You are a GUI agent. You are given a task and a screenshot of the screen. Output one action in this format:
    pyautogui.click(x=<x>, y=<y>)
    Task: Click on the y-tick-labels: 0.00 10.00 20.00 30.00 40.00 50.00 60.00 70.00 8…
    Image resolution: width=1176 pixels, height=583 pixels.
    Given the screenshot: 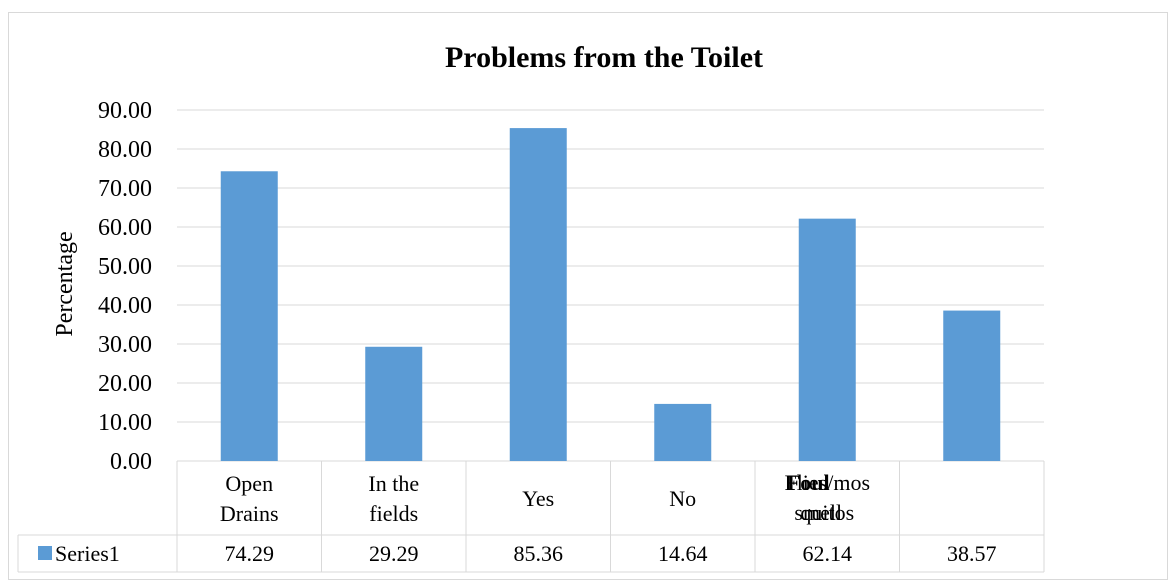 What is the action you would take?
    pyautogui.click(x=125, y=286)
    